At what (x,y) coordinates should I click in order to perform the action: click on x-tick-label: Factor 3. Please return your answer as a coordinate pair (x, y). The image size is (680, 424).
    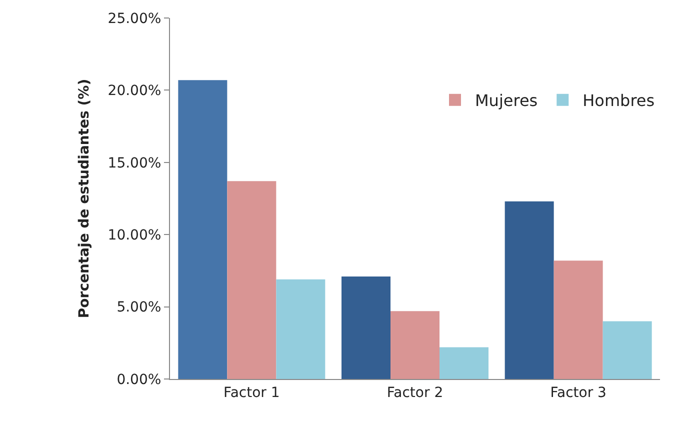
    Looking at the image, I should click on (578, 392).